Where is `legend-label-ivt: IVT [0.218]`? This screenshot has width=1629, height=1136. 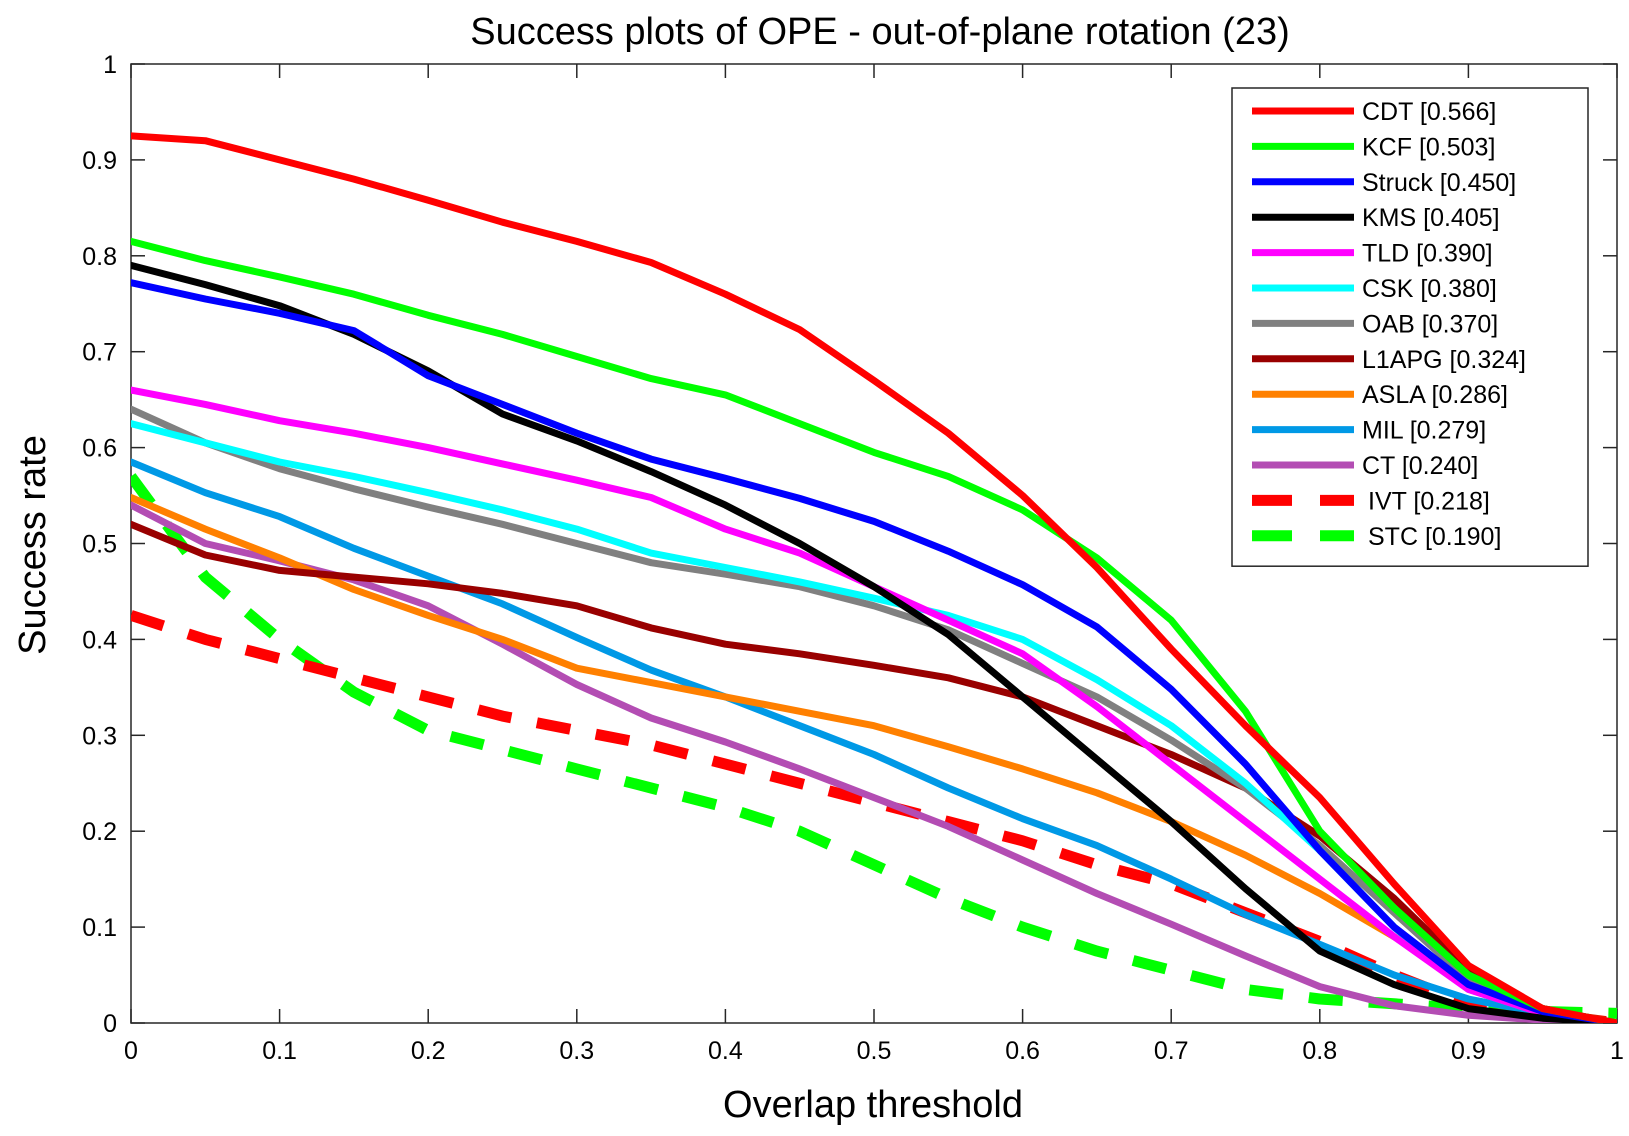 legend-label-ivt: IVT [0.218] is located at coordinates (1429, 501).